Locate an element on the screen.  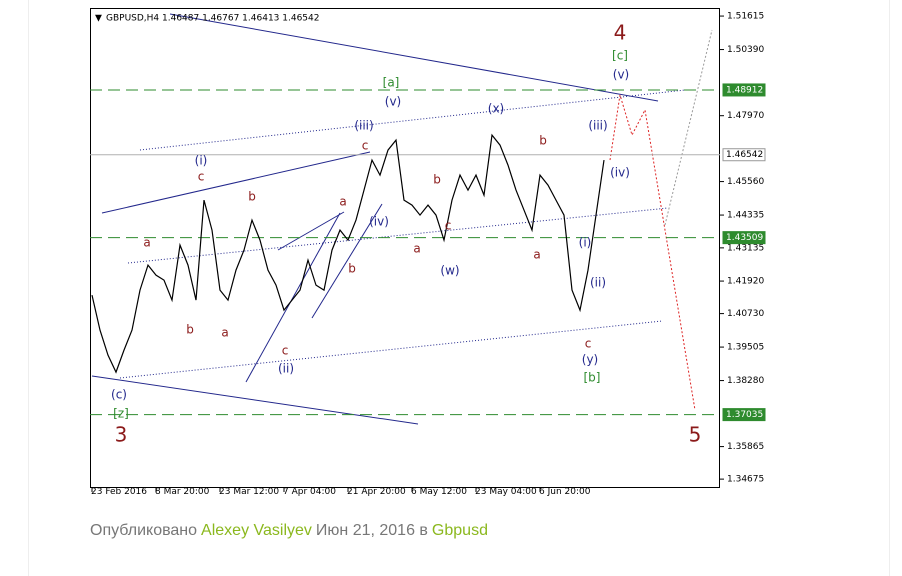
level-label: 1.48912 is located at coordinates (744, 90).